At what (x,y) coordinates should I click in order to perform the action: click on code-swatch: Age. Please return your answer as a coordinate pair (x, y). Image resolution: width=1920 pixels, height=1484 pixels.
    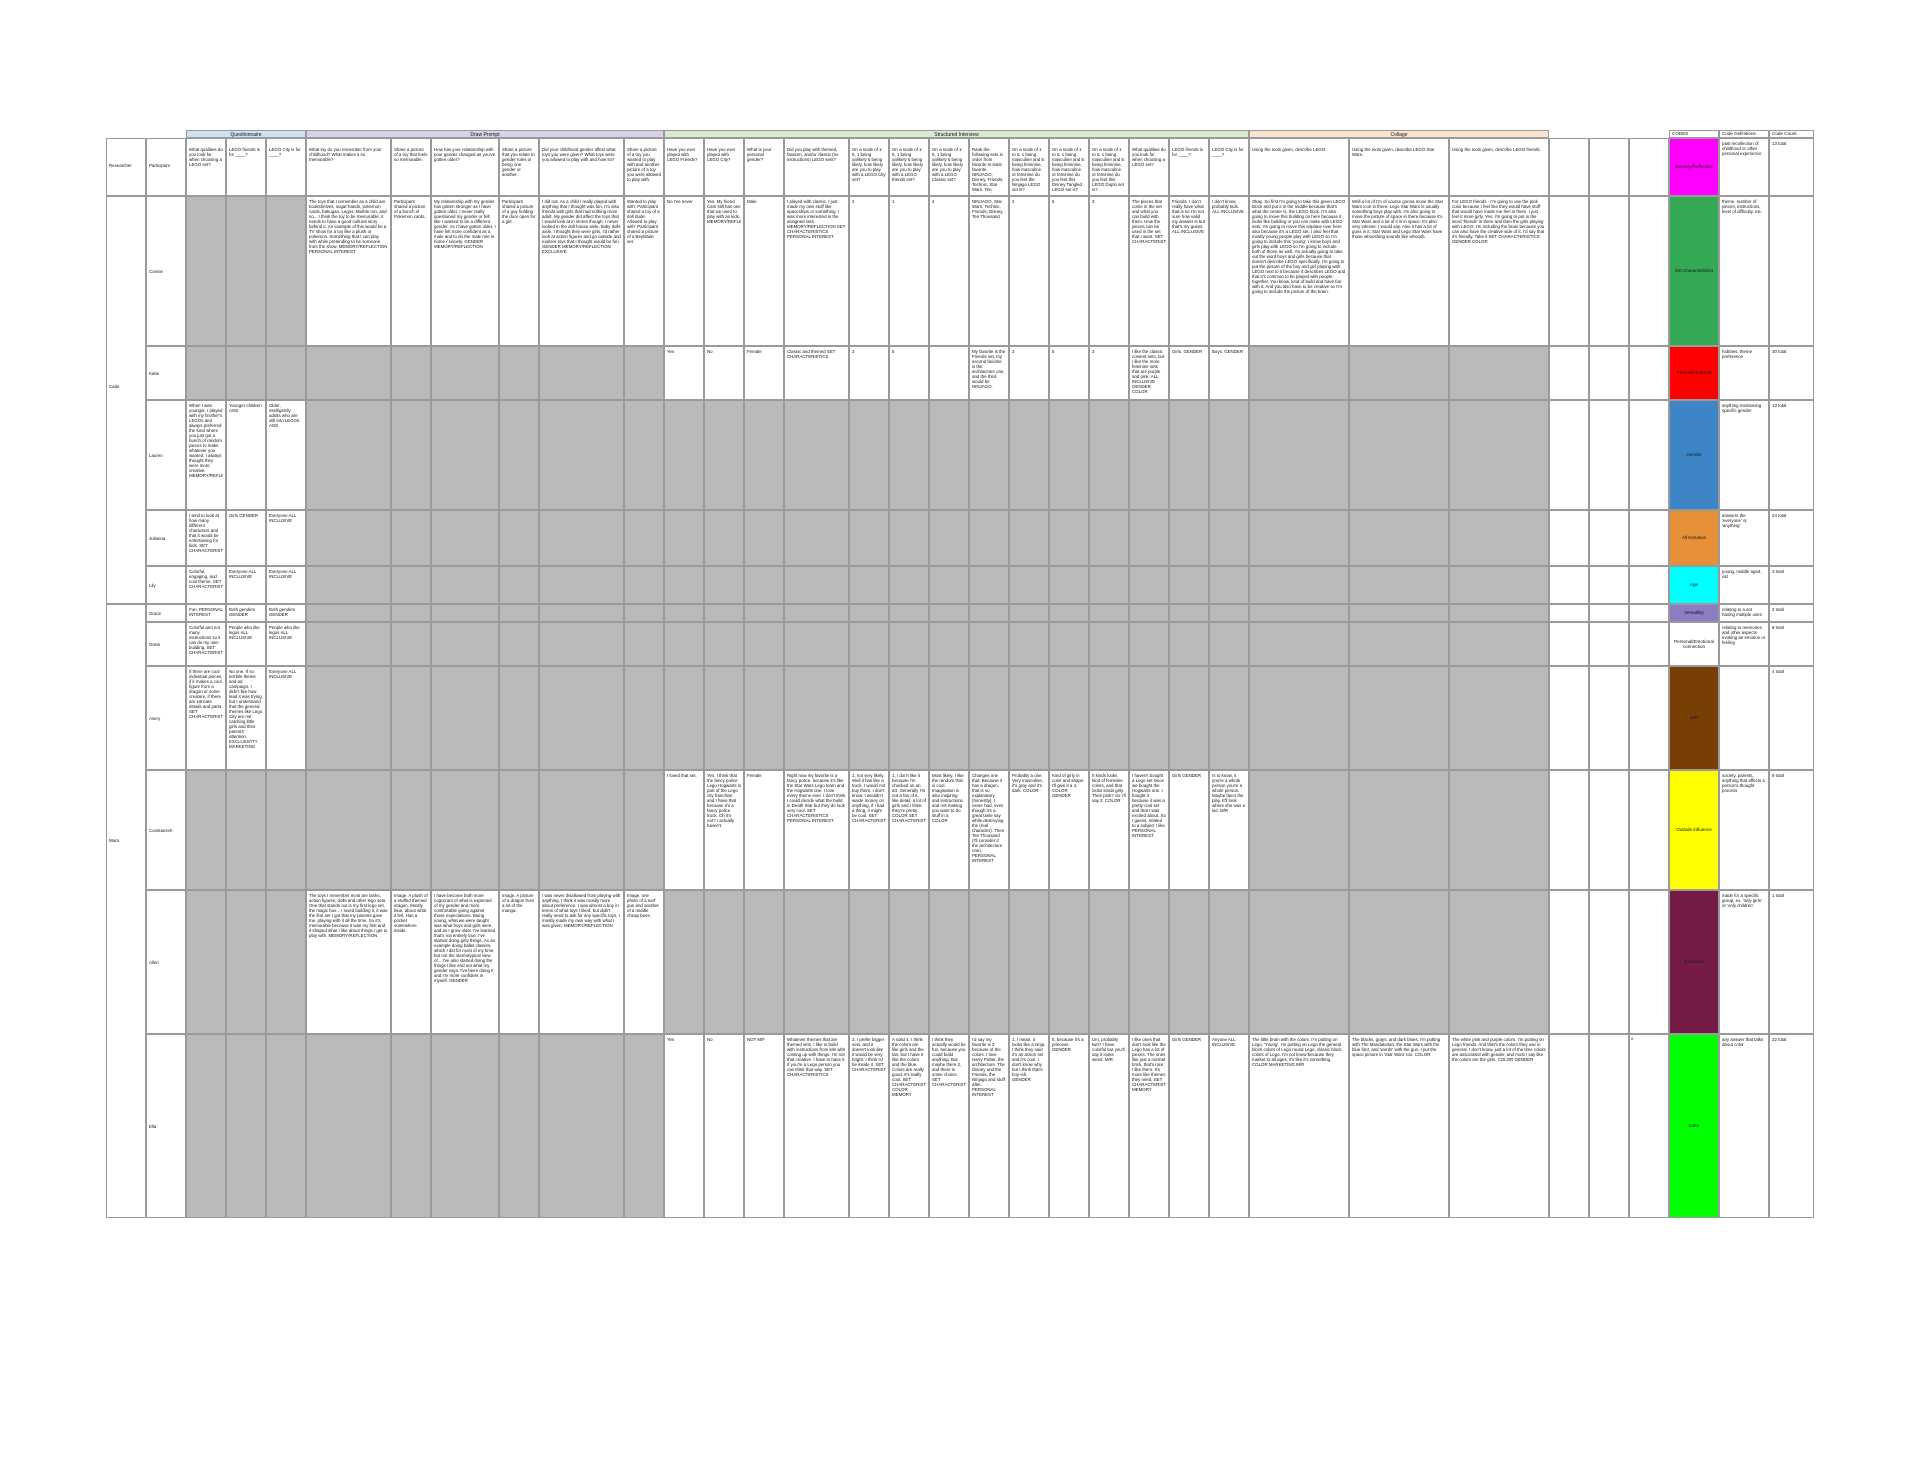
    Looking at the image, I should click on (1694, 585).